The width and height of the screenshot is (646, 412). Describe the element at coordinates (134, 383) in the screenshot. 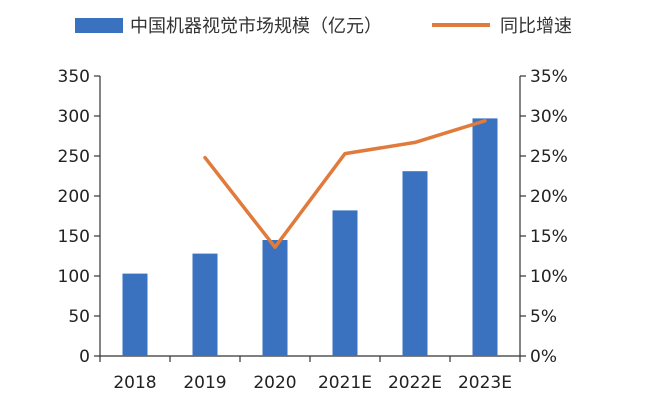

I see `x-tick-label: 2018` at that location.